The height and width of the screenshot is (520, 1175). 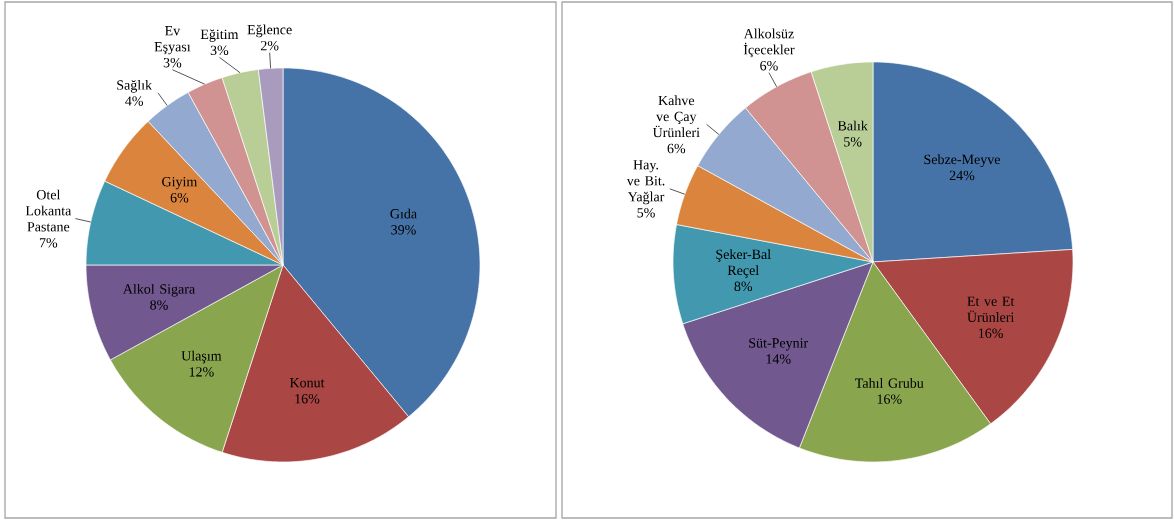 I want to click on data-label: 2%, so click(x=269, y=45).